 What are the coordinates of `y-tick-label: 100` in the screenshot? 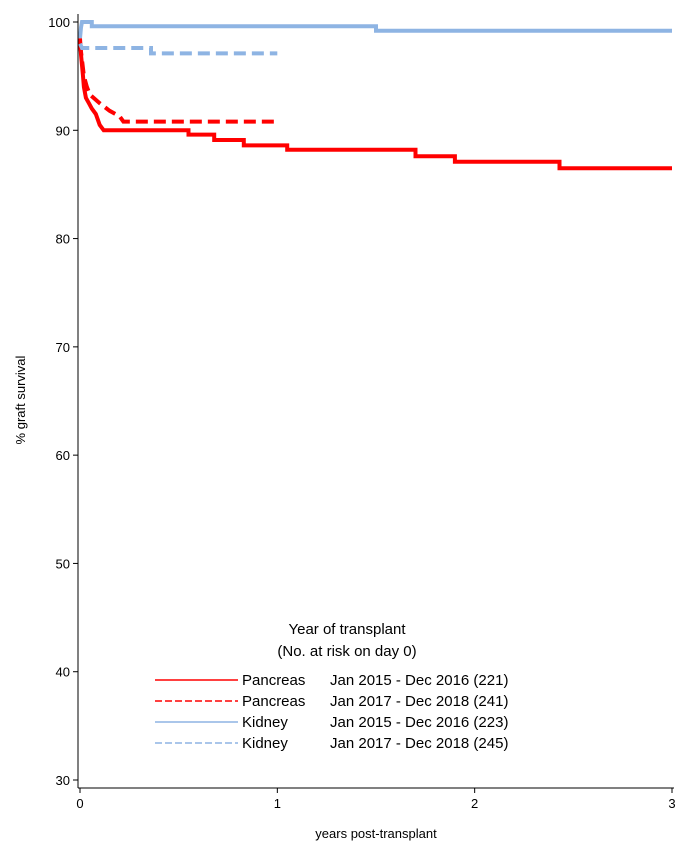 It's located at (59, 22).